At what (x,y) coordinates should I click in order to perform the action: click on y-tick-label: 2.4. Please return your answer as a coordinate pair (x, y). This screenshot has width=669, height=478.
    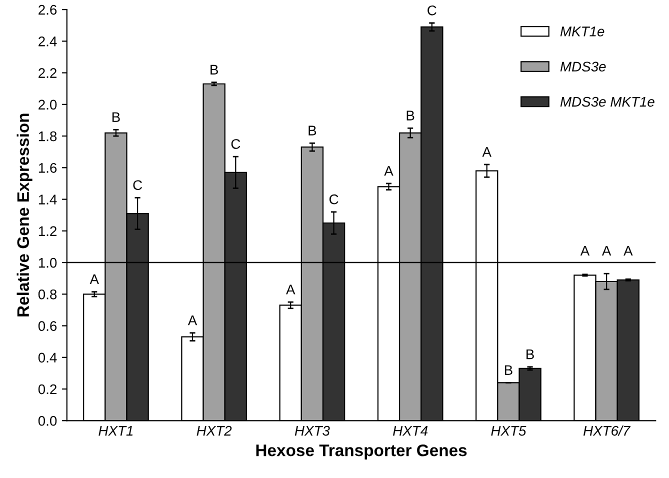
    Looking at the image, I should click on (47, 41).